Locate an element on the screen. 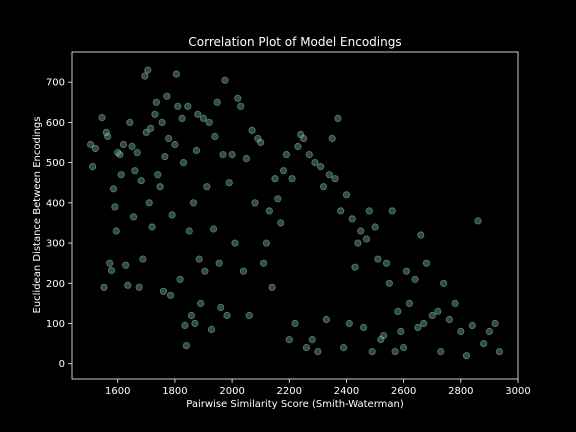 Image resolution: width=576 pixels, height=432 pixels. y-tick-label: 100 is located at coordinates (55, 324).